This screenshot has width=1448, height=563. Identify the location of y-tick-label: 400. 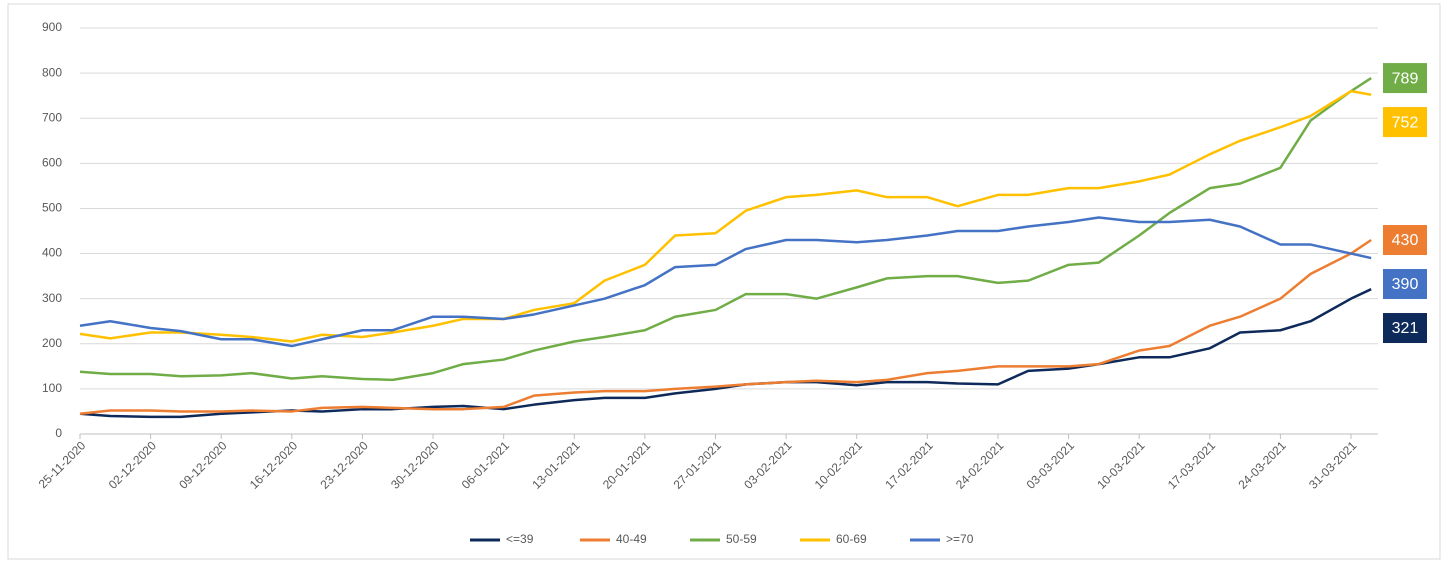
(52, 253).